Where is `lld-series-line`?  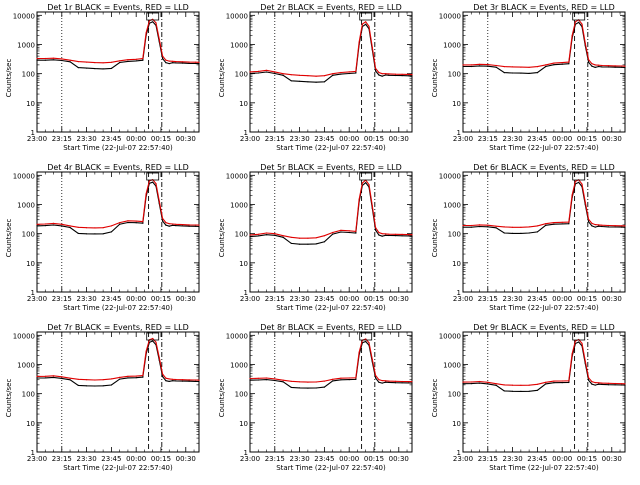 lld-series-line is located at coordinates (118, 41).